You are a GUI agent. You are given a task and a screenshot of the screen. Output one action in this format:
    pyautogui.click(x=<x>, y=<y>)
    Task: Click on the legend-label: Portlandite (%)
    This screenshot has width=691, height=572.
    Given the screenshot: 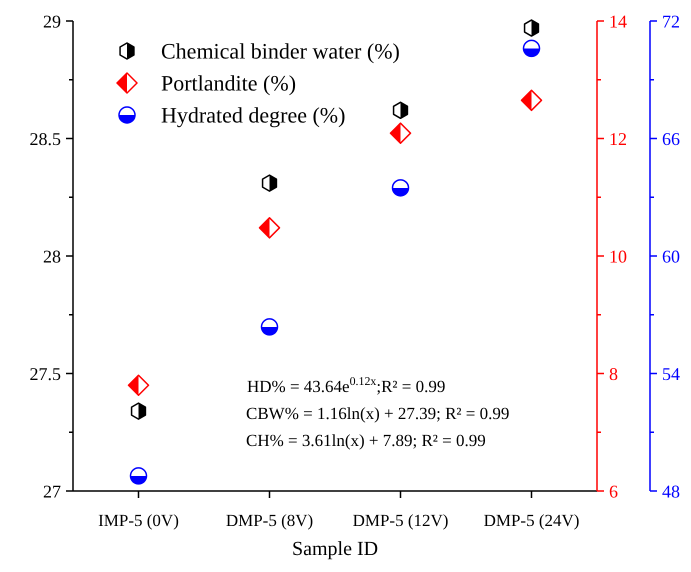 What is the action you would take?
    pyautogui.click(x=228, y=83)
    